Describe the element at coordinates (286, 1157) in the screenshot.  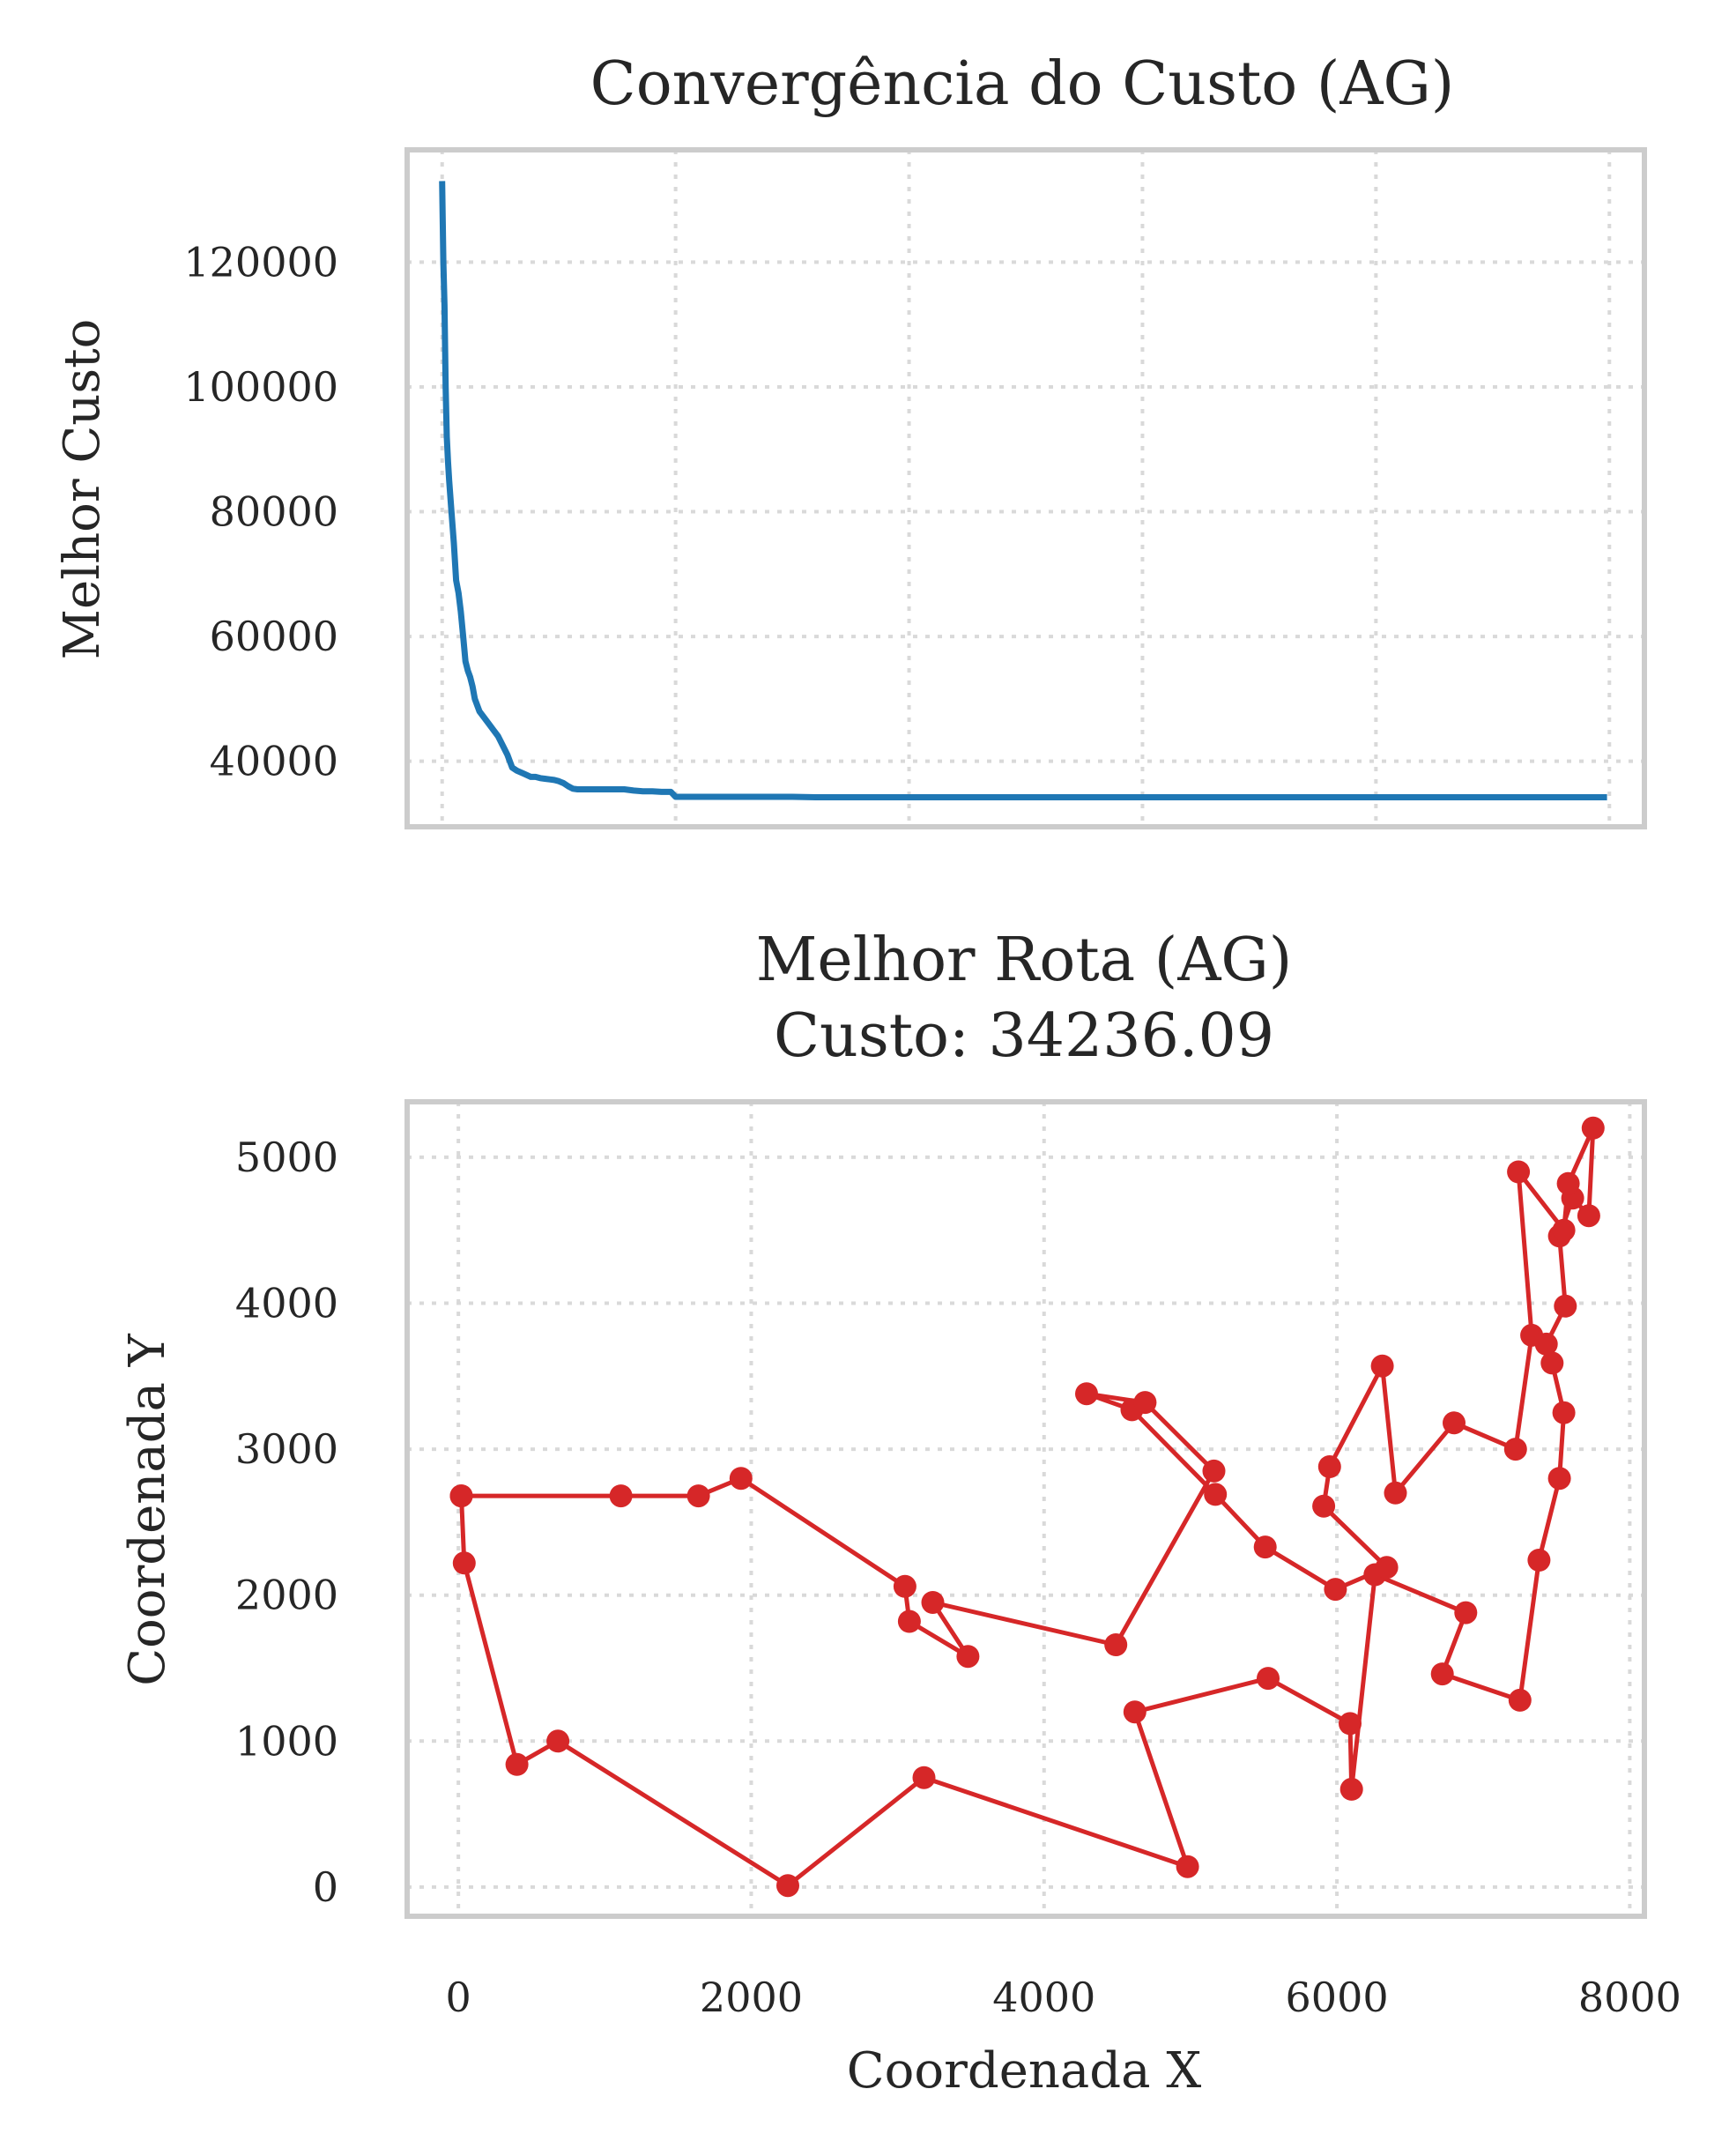
I see `route-y-tick-label: 5000` at that location.